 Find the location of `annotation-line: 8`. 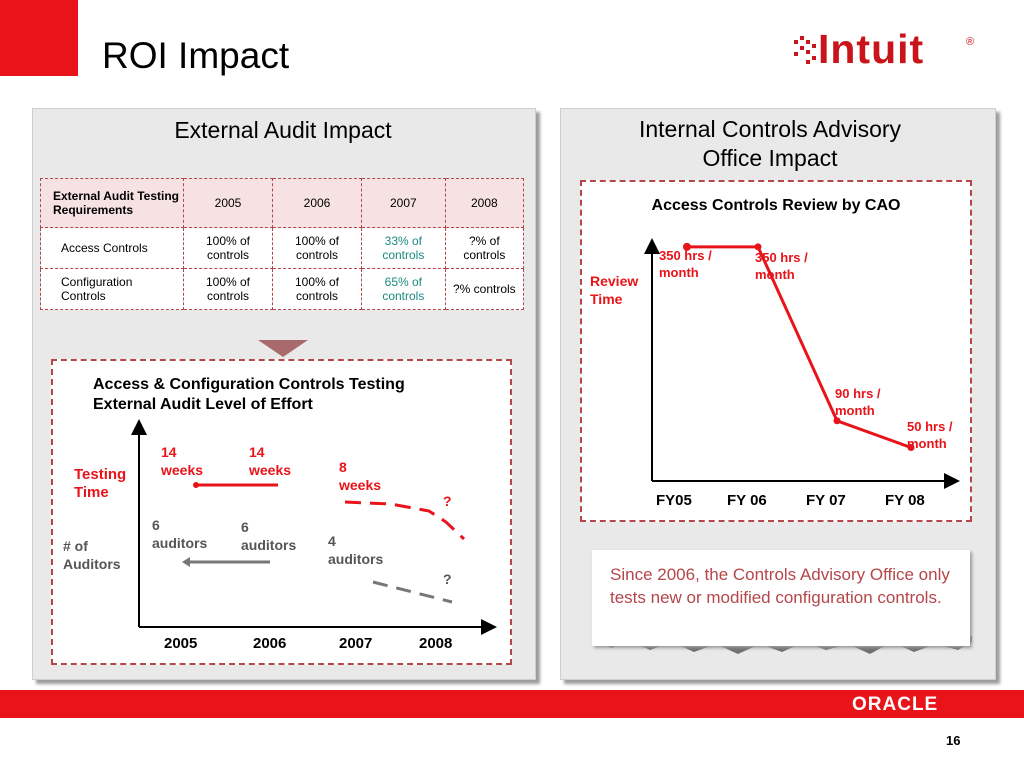

annotation-line: 8 is located at coordinates (343, 467).